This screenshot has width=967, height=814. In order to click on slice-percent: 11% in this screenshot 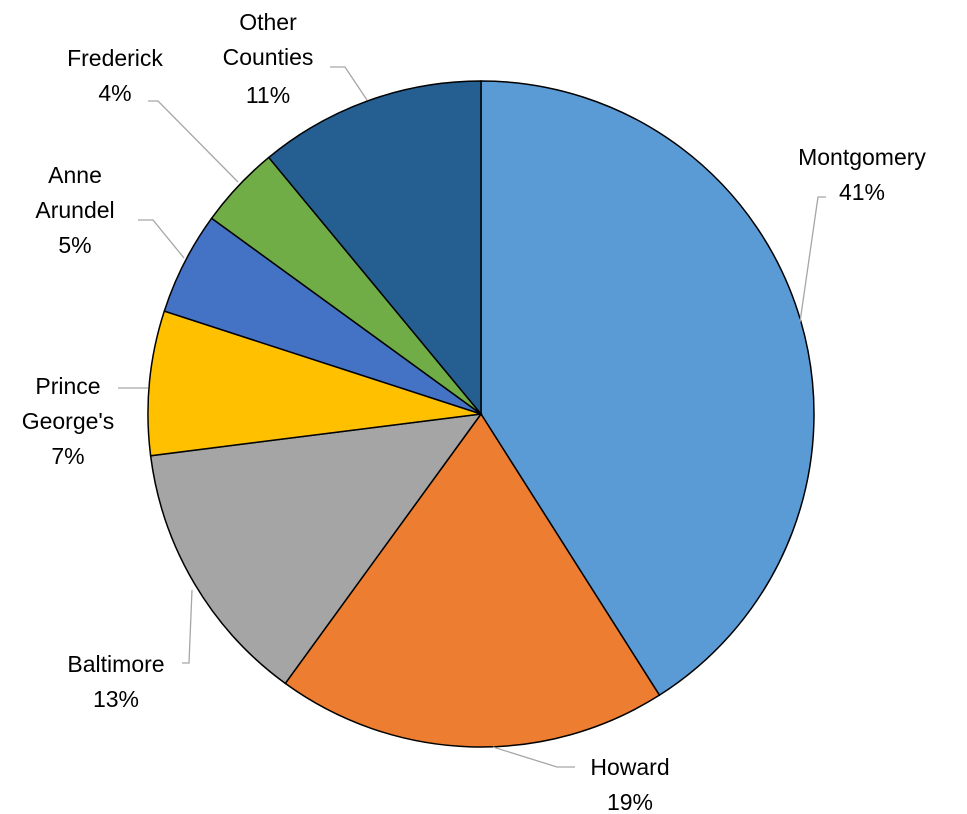, I will do `click(268, 95)`.